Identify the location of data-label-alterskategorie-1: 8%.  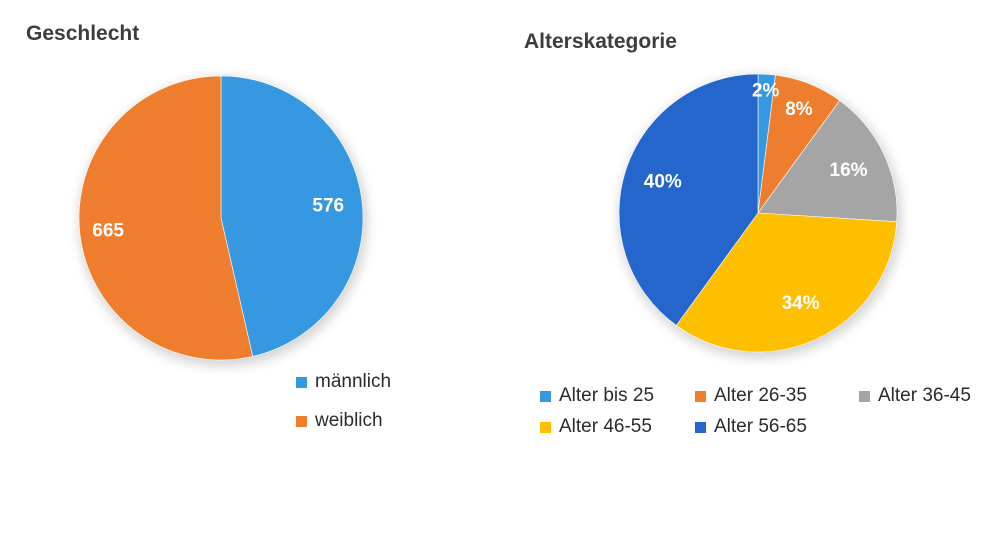
(799, 109).